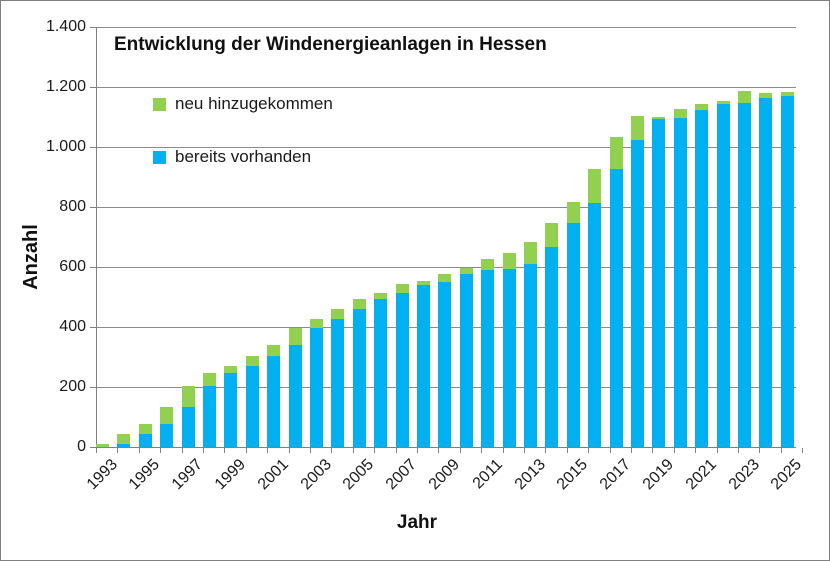 The image size is (830, 561). I want to click on y-tick-1.200, so click(93, 87).